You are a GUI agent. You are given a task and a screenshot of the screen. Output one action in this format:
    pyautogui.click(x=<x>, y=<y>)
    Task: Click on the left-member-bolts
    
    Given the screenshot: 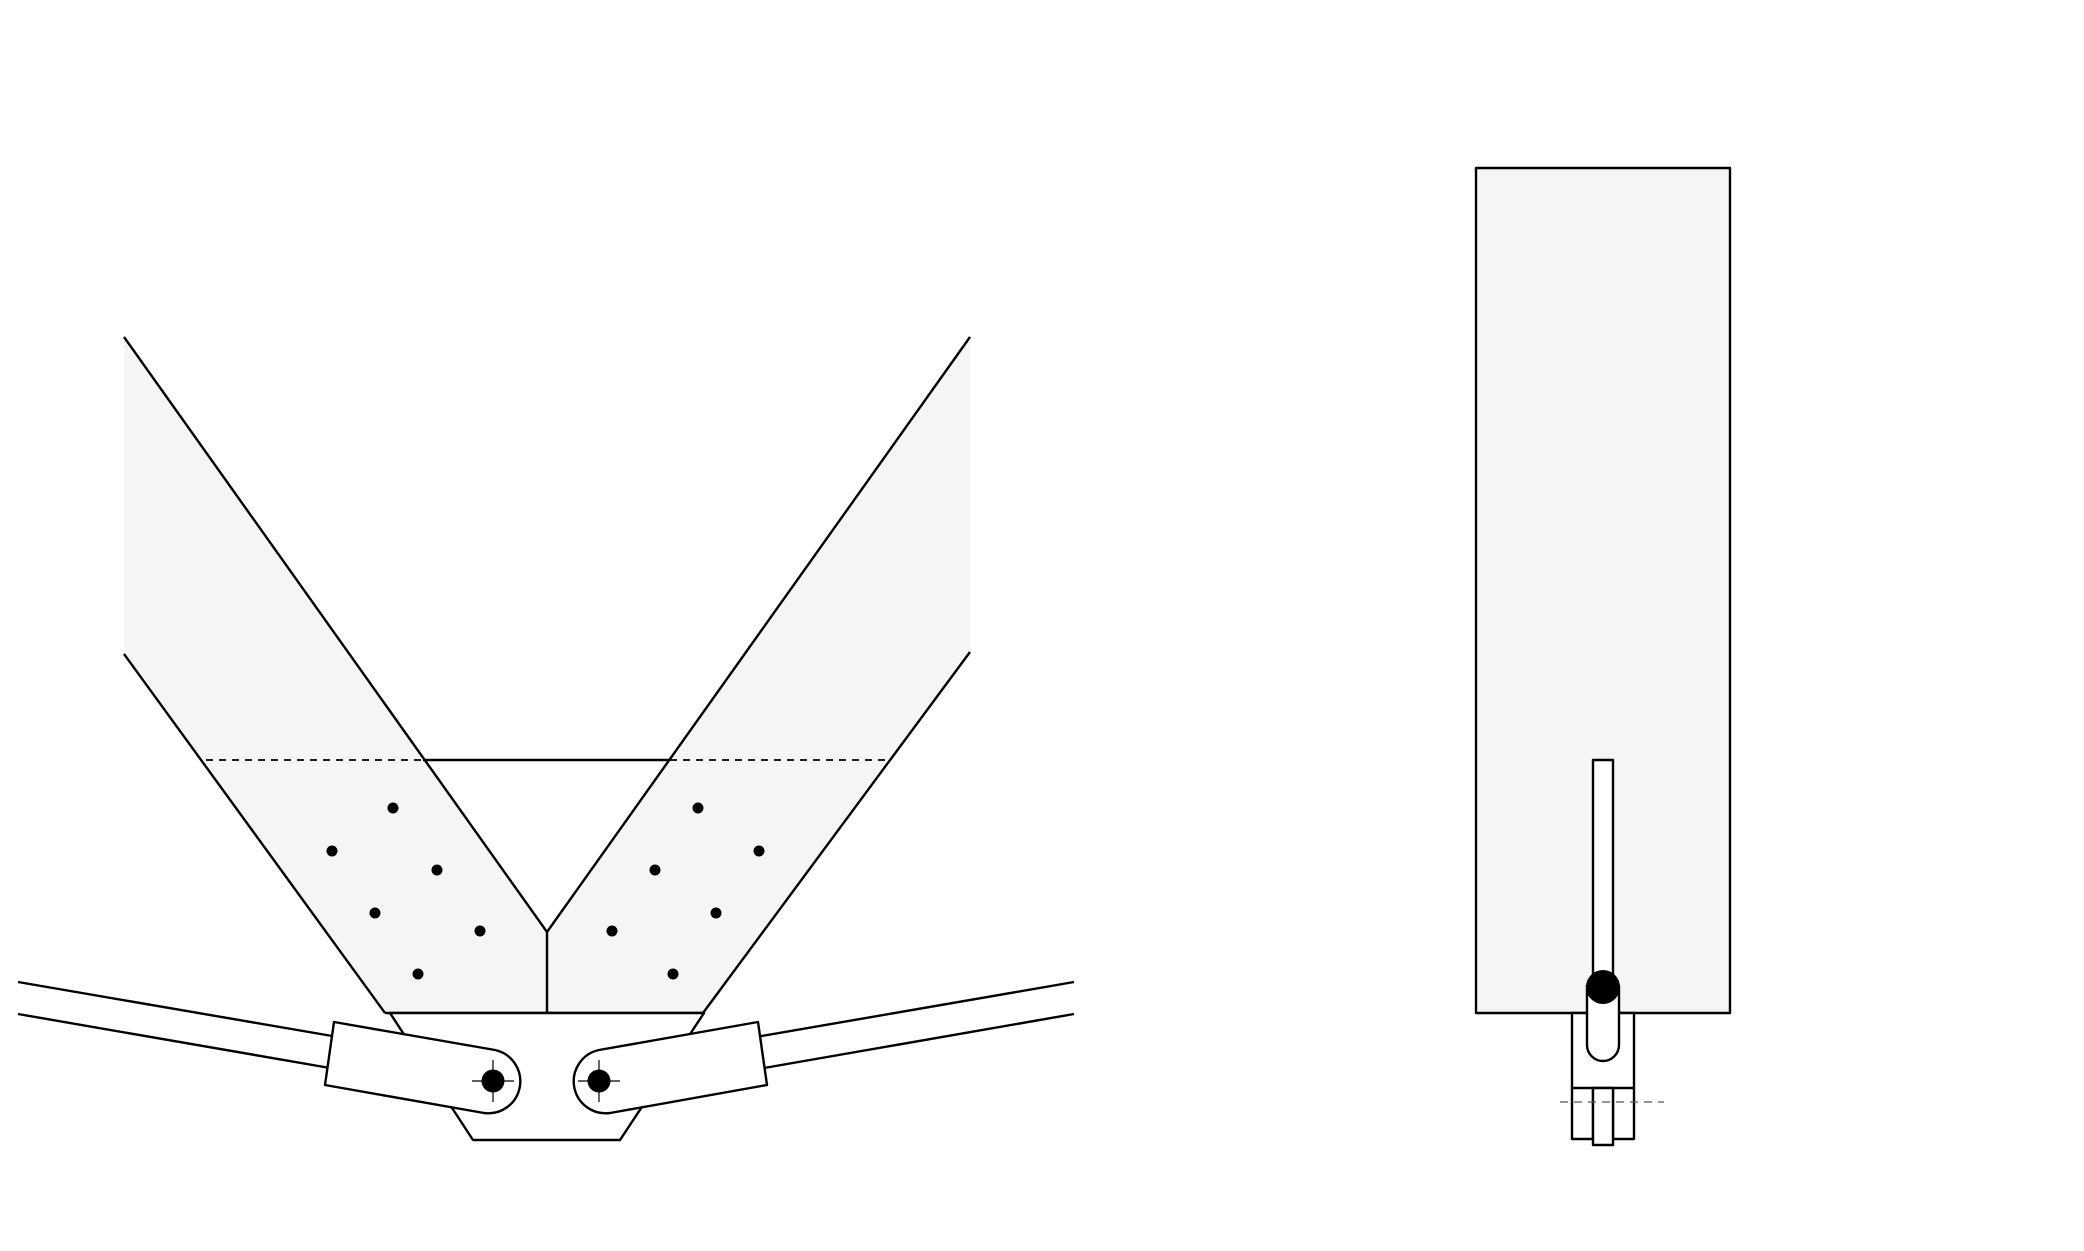 What is the action you would take?
    pyautogui.click(x=406, y=891)
    